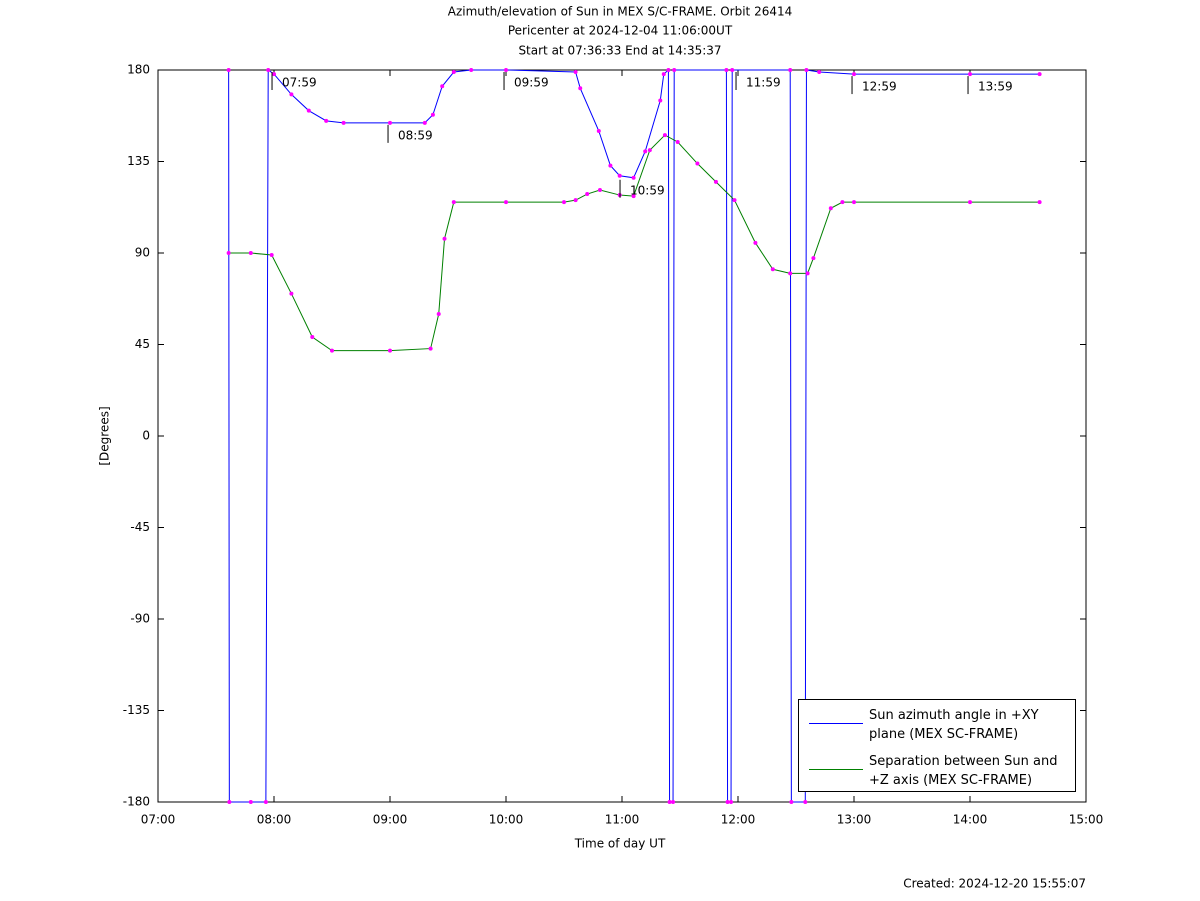  What do you see at coordinates (158, 820) in the screenshot?
I see `x-tick-label: 07:00` at bounding box center [158, 820].